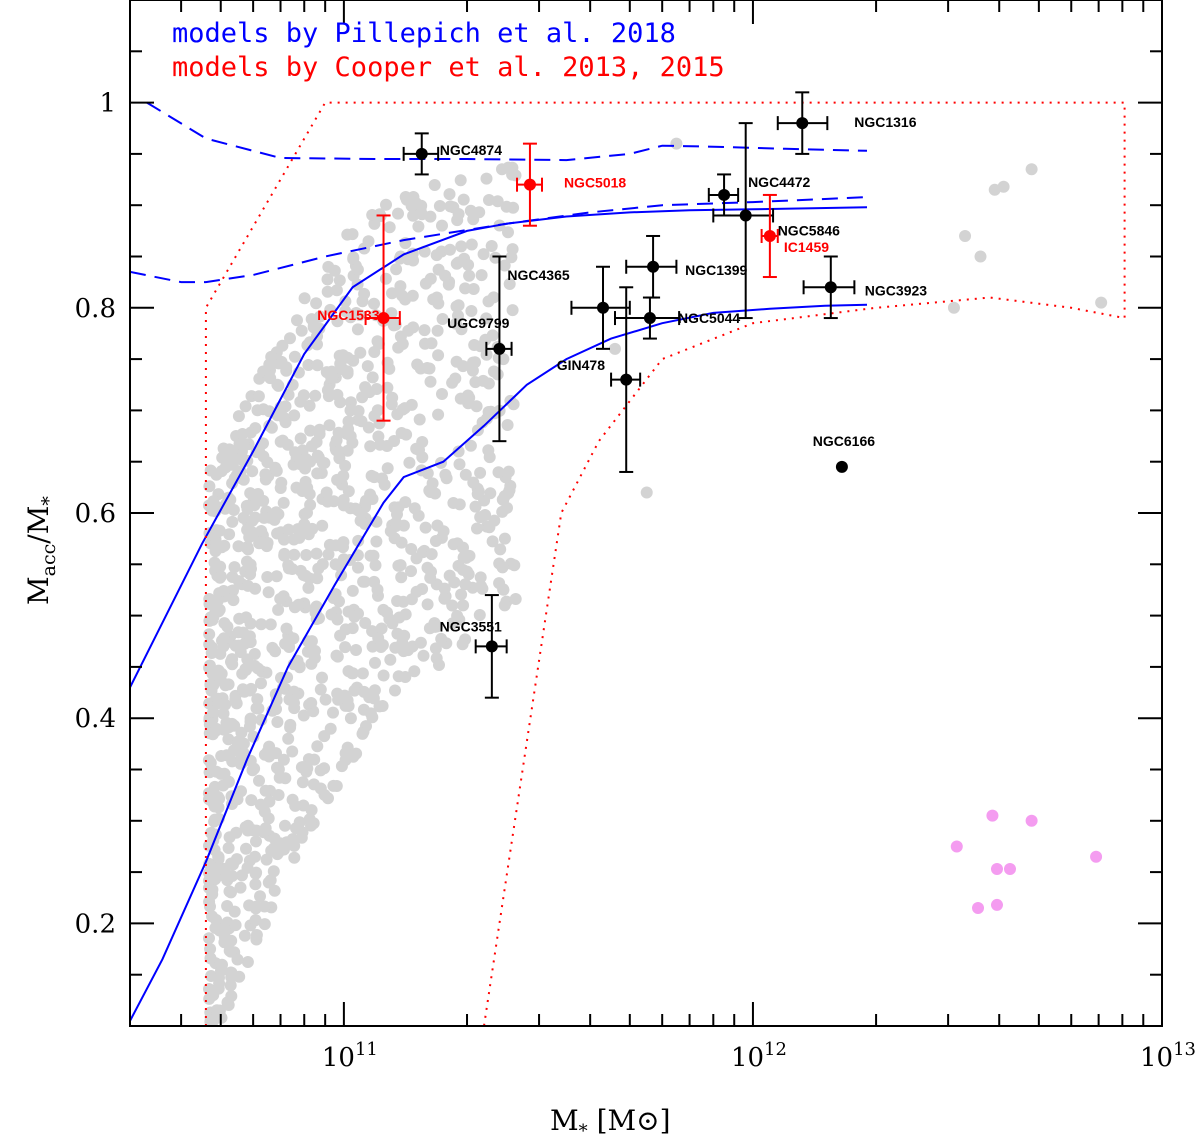 Image resolution: width=1200 pixels, height=1144 pixels. Describe the element at coordinates (448, 67) in the screenshot. I see `legend-cooper: models by Cooper et al. 2013, 2015` at that location.